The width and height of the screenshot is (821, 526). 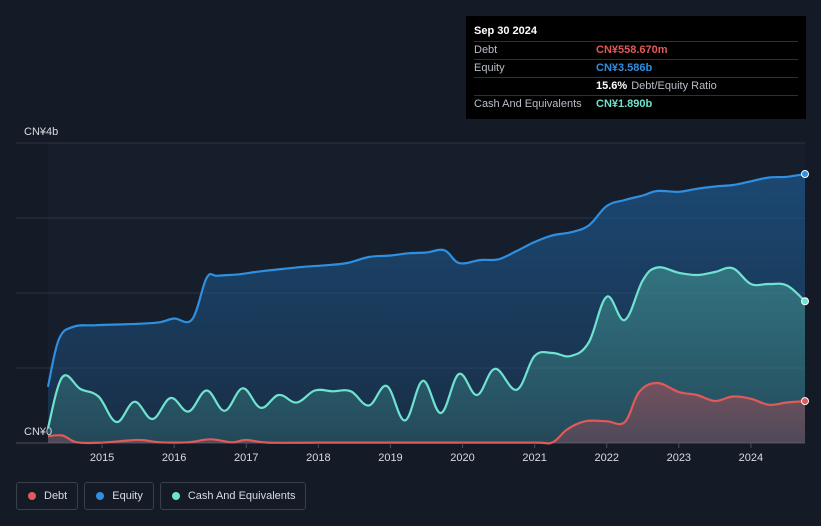 What do you see at coordinates (175, 496) in the screenshot?
I see `legend-dot-cash` at bounding box center [175, 496].